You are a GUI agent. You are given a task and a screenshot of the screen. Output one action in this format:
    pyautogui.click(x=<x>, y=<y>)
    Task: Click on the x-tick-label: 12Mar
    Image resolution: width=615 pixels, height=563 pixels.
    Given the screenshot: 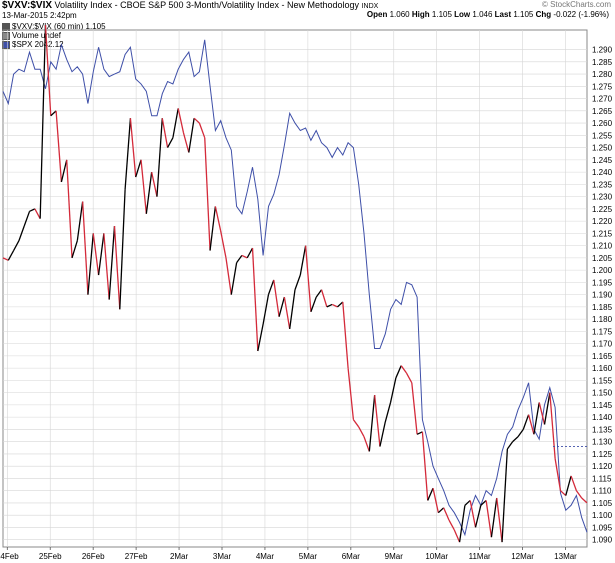 What is the action you would take?
    pyautogui.click(x=522, y=556)
    